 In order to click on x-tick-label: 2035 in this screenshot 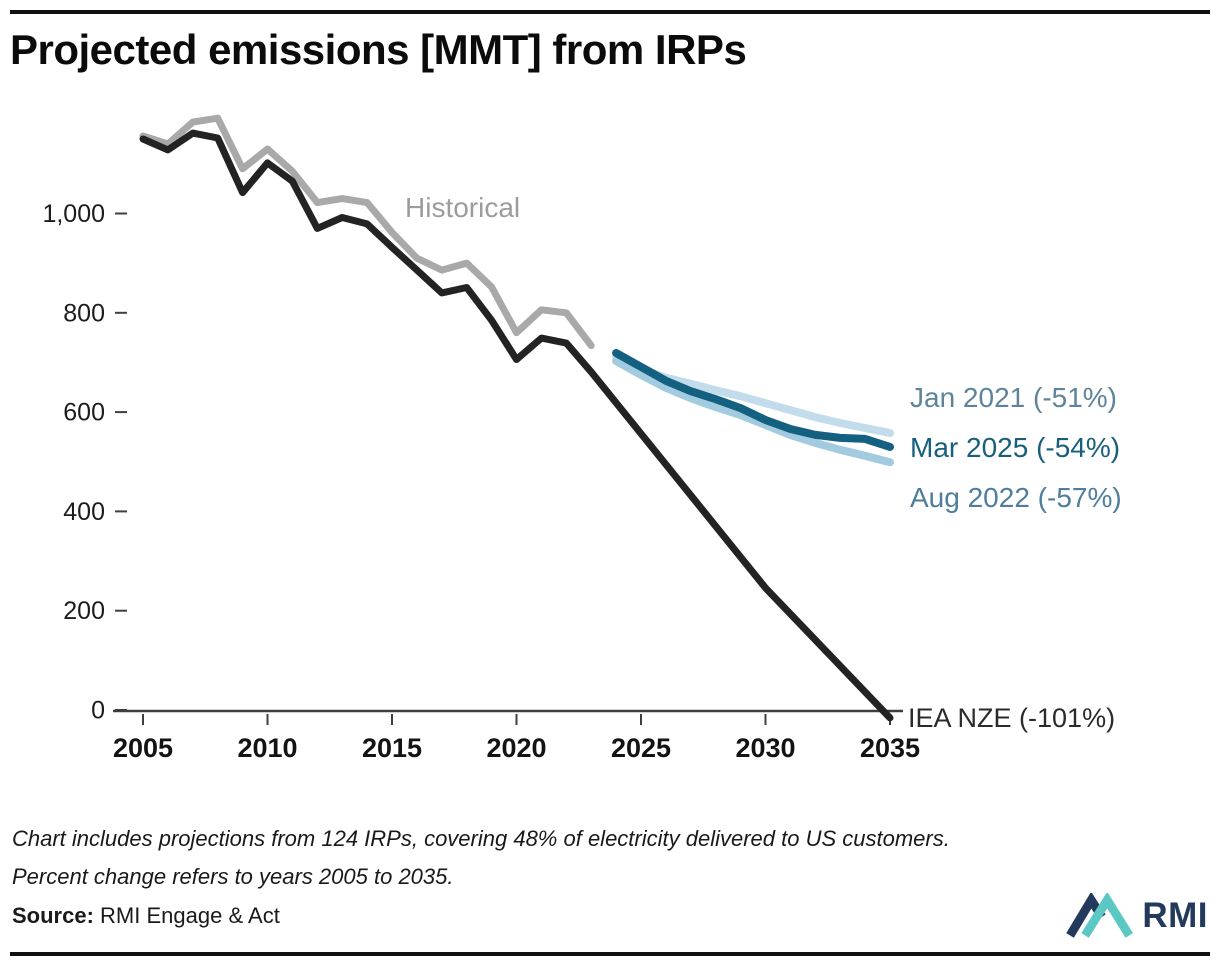, I will do `click(890, 748)`.